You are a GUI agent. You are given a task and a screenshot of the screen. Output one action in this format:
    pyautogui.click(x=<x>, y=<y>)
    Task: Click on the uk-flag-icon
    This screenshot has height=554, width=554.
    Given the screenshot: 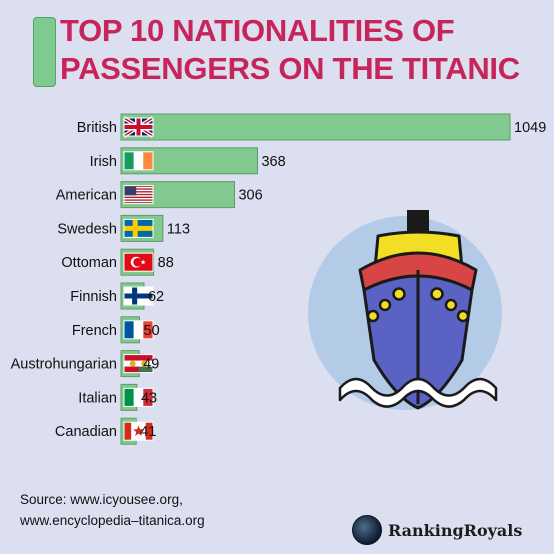 What is the action you would take?
    pyautogui.click(x=138, y=127)
    